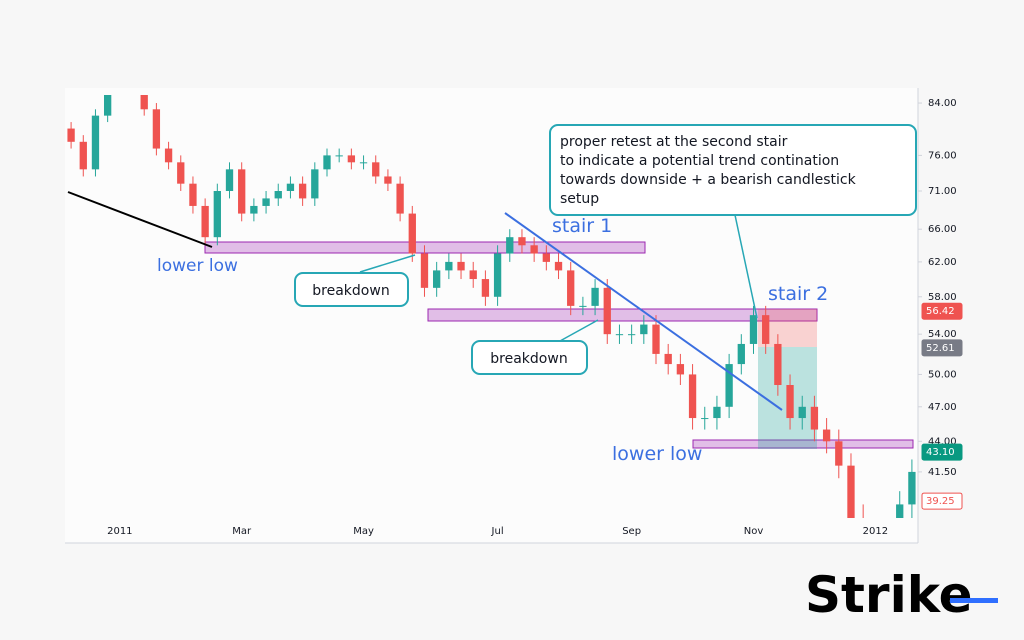  What do you see at coordinates (889, 595) in the screenshot?
I see `brand-logo: Strike` at bounding box center [889, 595].